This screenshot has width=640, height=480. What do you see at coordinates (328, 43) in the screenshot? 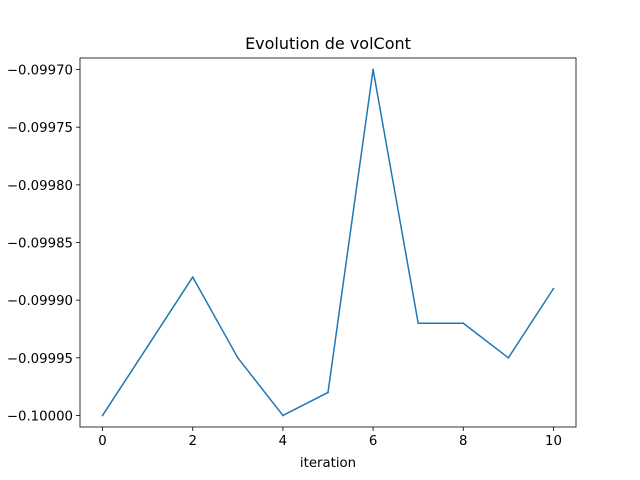
I see `chart-title: Evolution de volCont` at bounding box center [328, 43].